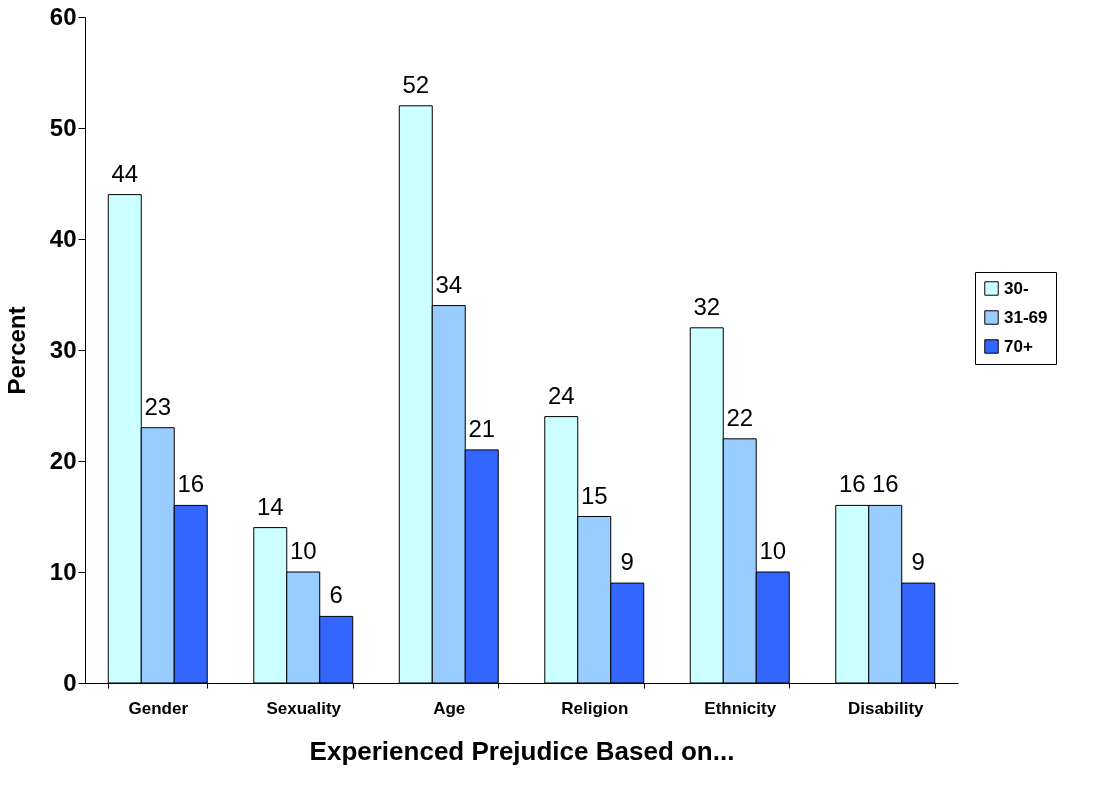 This screenshot has height=785, width=1116. I want to click on y-axis-title: Percent, so click(16, 350).